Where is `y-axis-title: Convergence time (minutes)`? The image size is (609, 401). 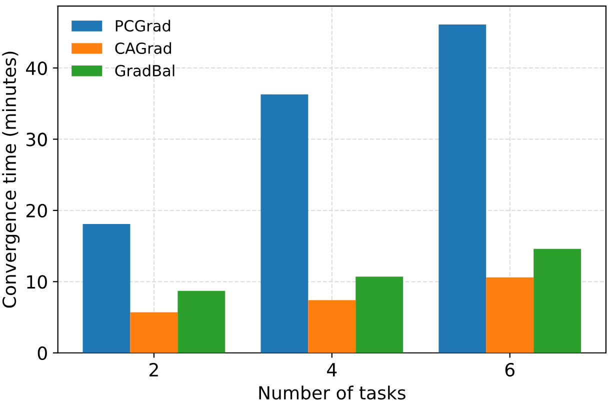 y-axis-title: Convergence time (minutes) is located at coordinates (11, 180).